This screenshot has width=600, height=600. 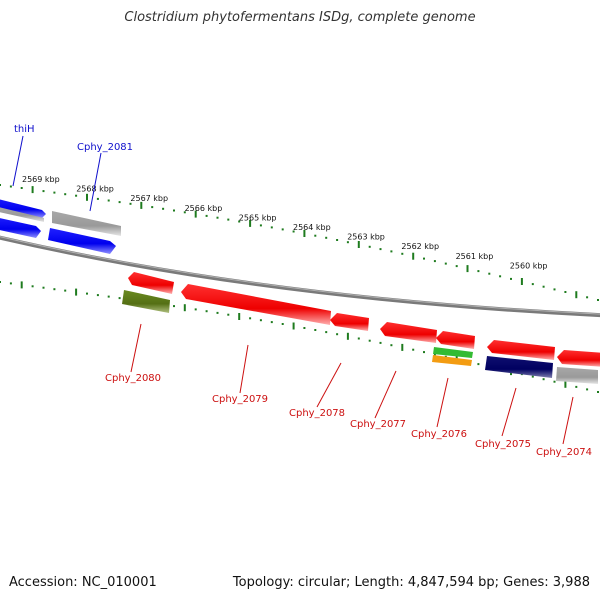 What do you see at coordinates (151, 283) in the screenshot?
I see `gene-cphy-2080-feature` at bounding box center [151, 283].